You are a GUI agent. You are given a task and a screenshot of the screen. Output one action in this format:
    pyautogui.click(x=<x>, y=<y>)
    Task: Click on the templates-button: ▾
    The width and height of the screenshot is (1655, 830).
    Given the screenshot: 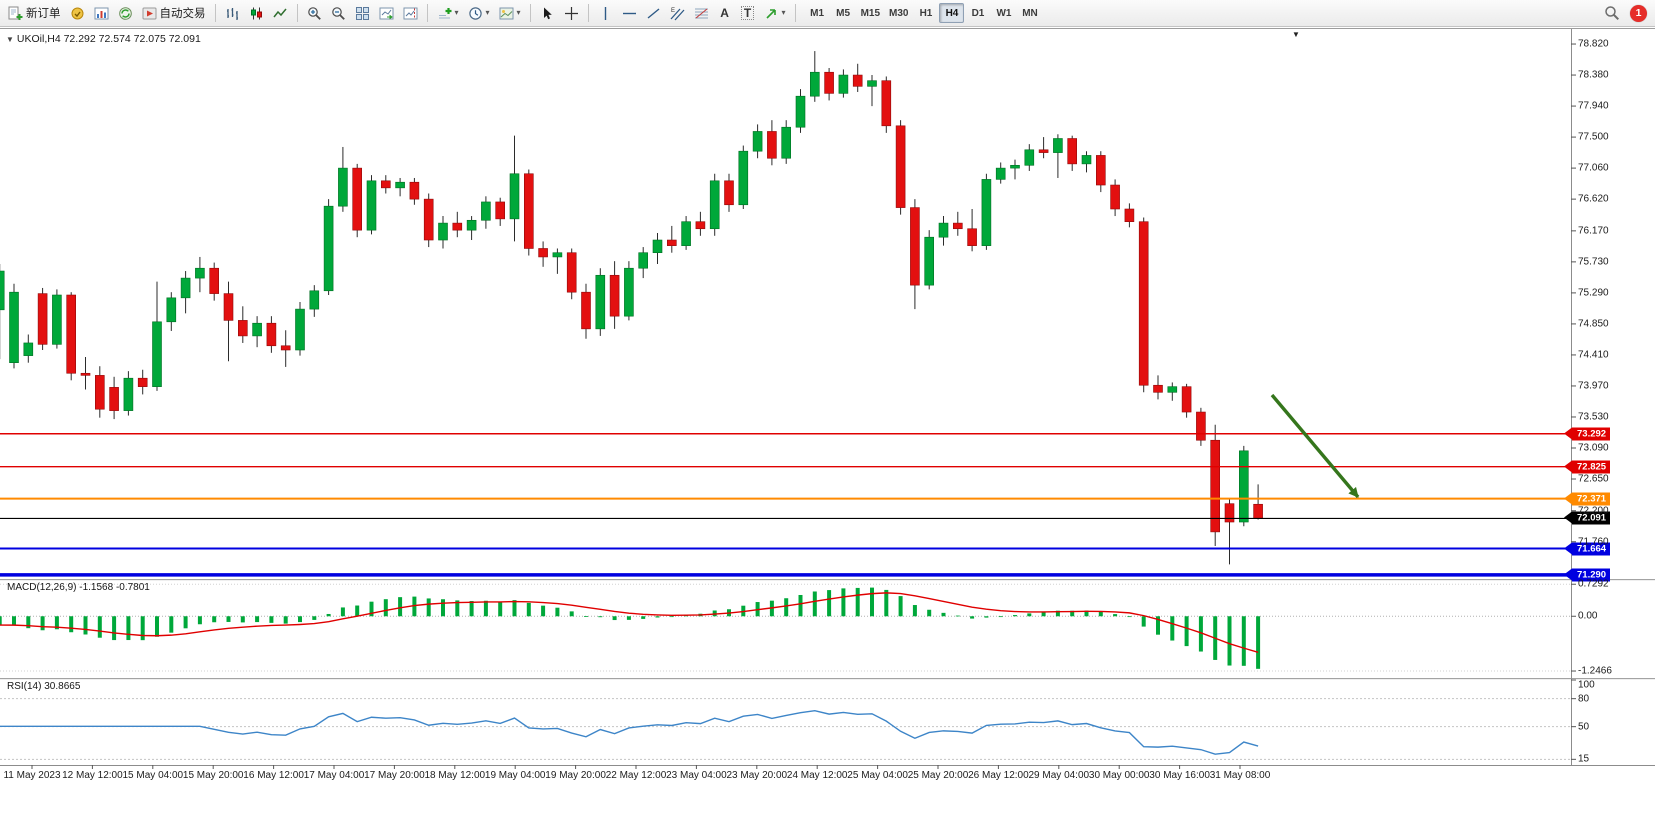 What is the action you would take?
    pyautogui.click(x=510, y=13)
    